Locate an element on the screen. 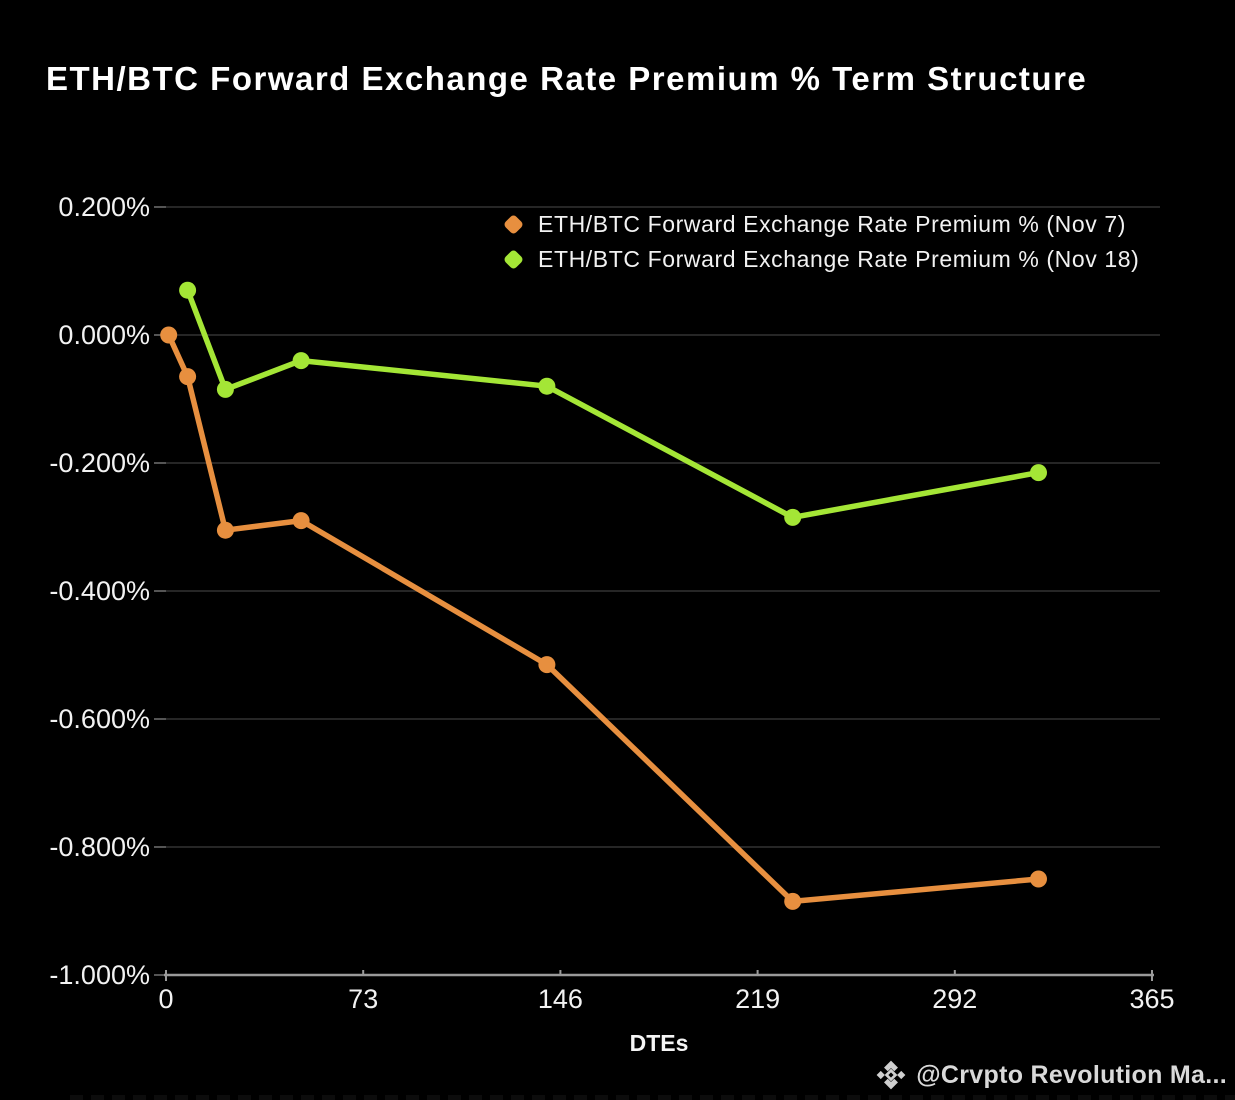 This screenshot has width=1235, height=1100. y-axis-tick-label: -0.600% is located at coordinates (99, 719).